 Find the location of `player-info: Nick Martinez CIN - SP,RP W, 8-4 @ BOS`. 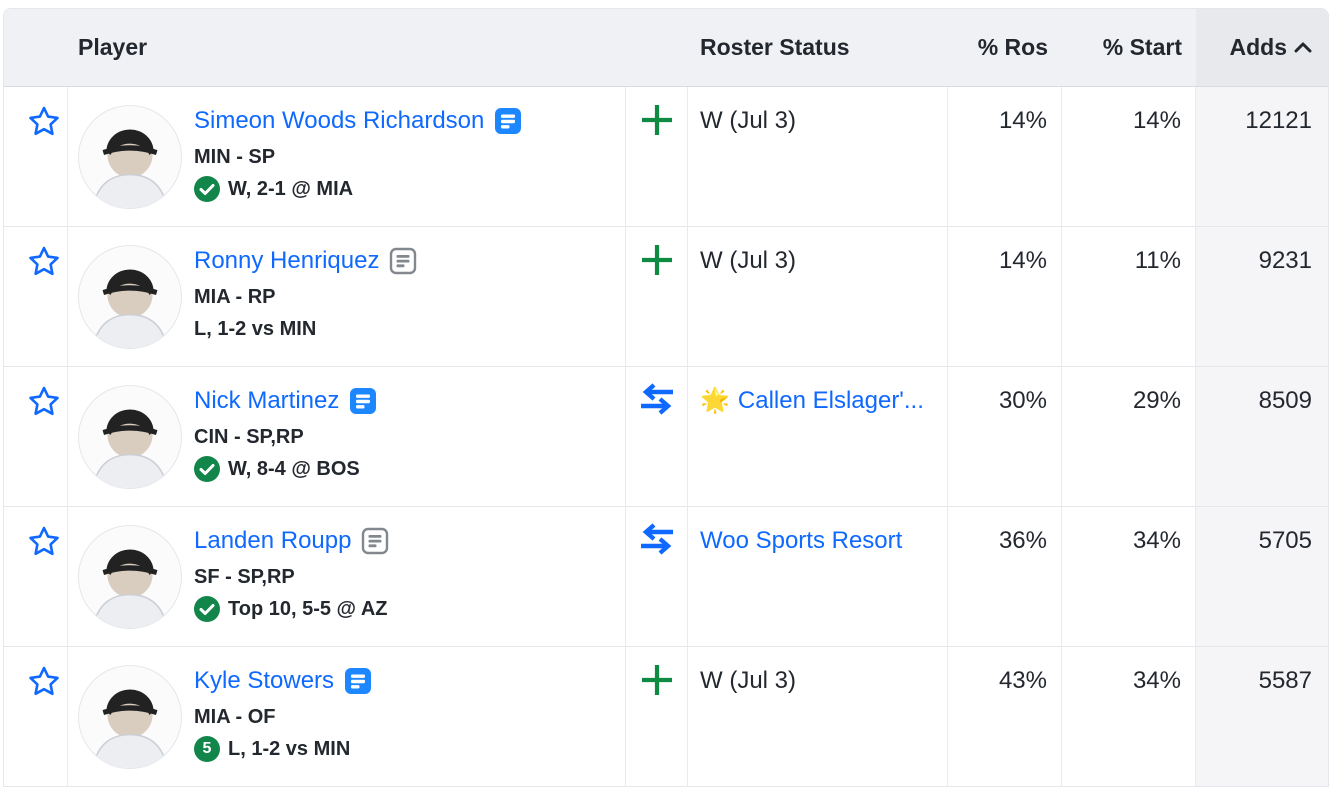

player-info: Nick Martinez CIN - SP,RP W, 8-4 @ BOS is located at coordinates (279, 436).